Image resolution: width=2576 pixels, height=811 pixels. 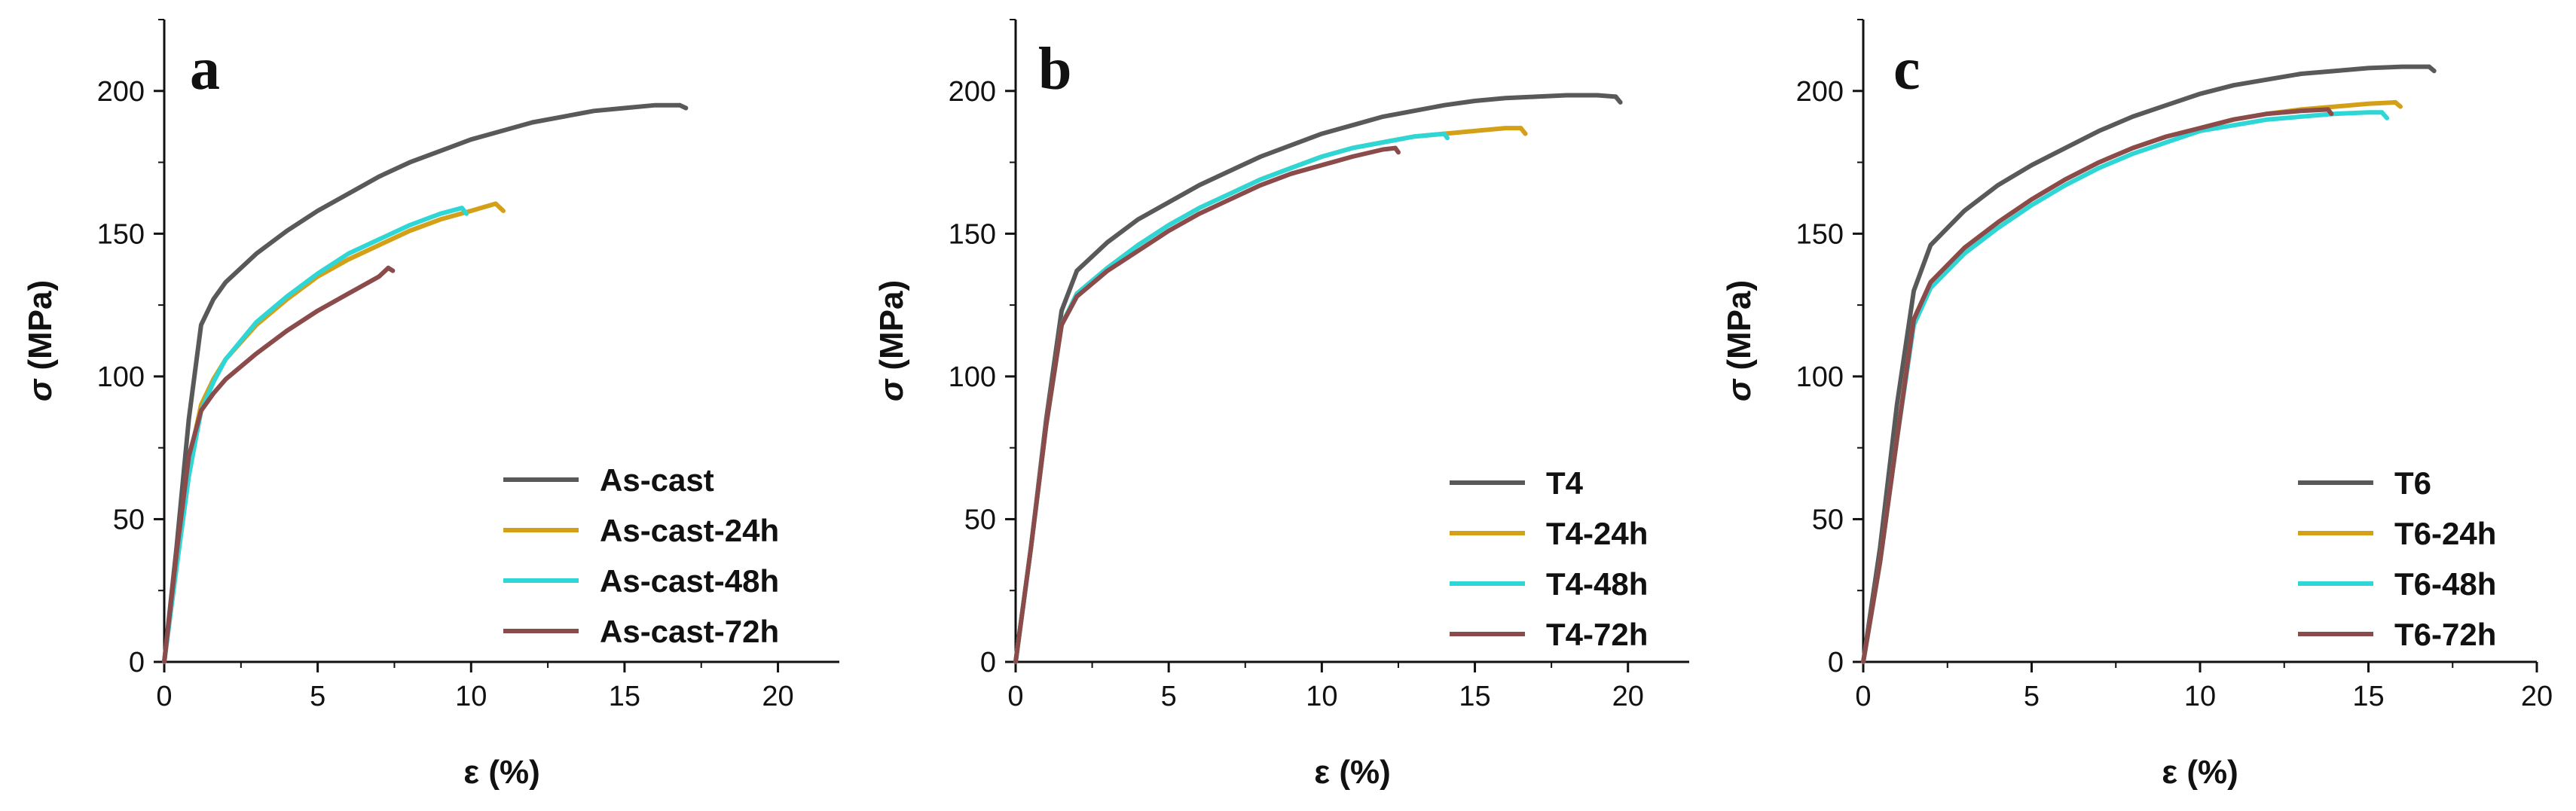 I want to click on series-fracture-t6, so click(x=2432, y=69).